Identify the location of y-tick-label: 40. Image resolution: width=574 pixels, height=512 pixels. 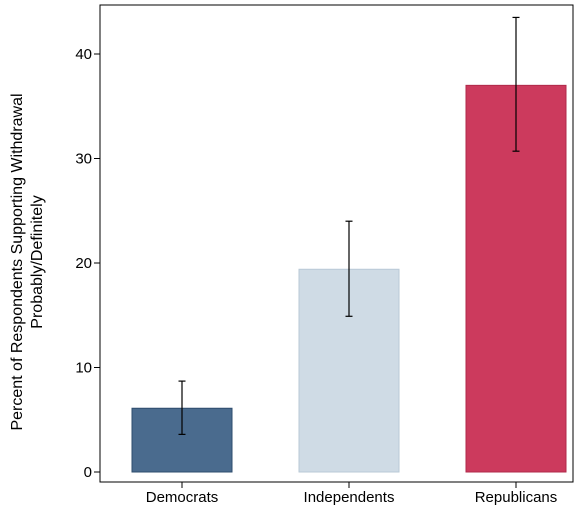
(83, 54).